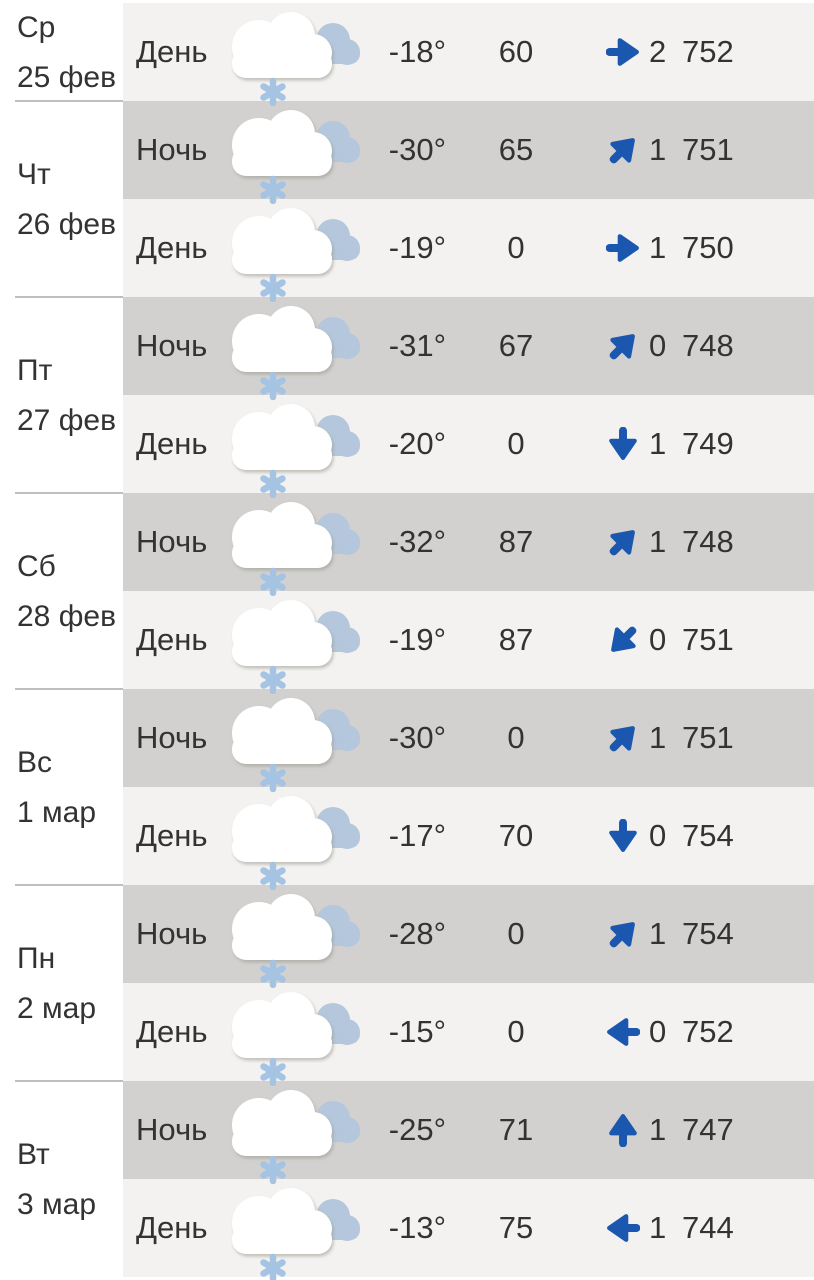 The width and height of the screenshot is (814, 1280). Describe the element at coordinates (61, 982) in the screenshot. I see `day-cell: Пн 2 мар` at that location.